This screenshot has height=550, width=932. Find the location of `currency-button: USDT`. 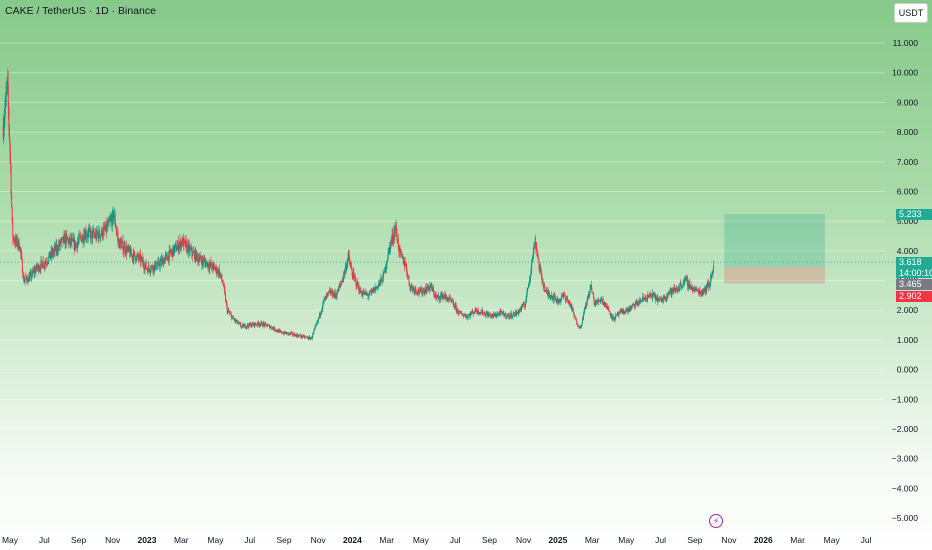

currency-button: USDT is located at coordinates (911, 13).